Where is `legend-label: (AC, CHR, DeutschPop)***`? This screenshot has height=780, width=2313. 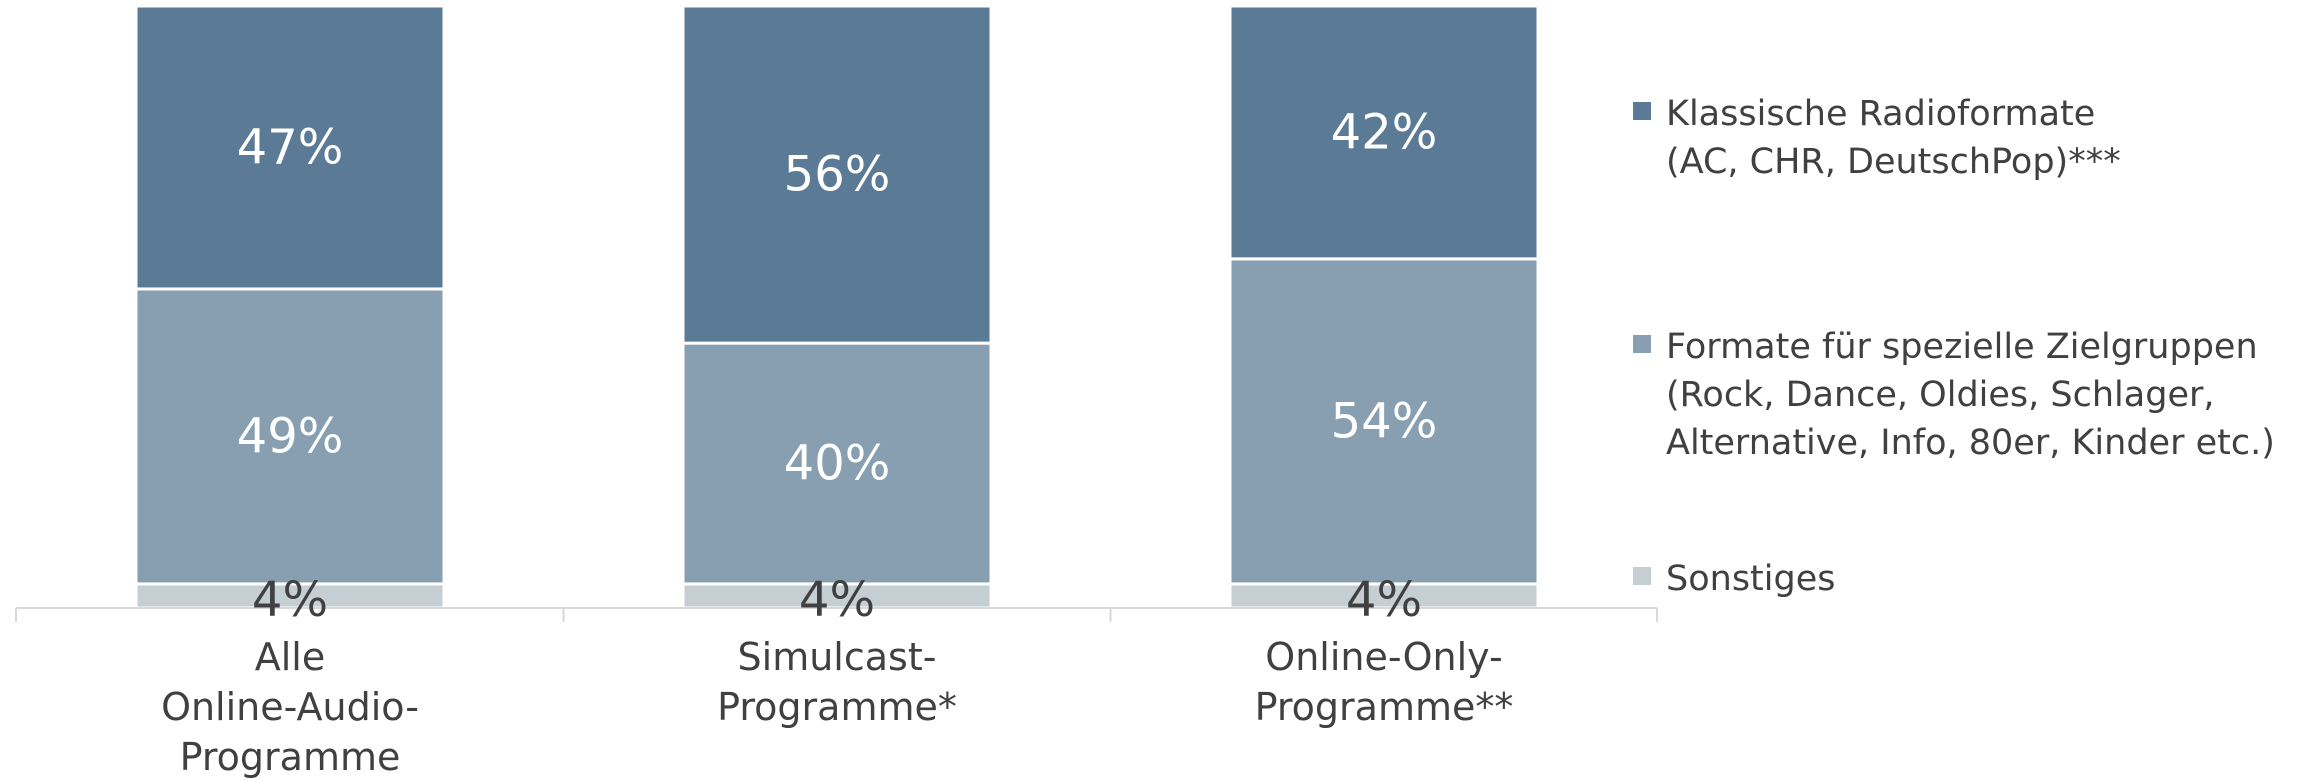 legend-label: (AC, CHR, DeutschPop)*** is located at coordinates (1893, 162).